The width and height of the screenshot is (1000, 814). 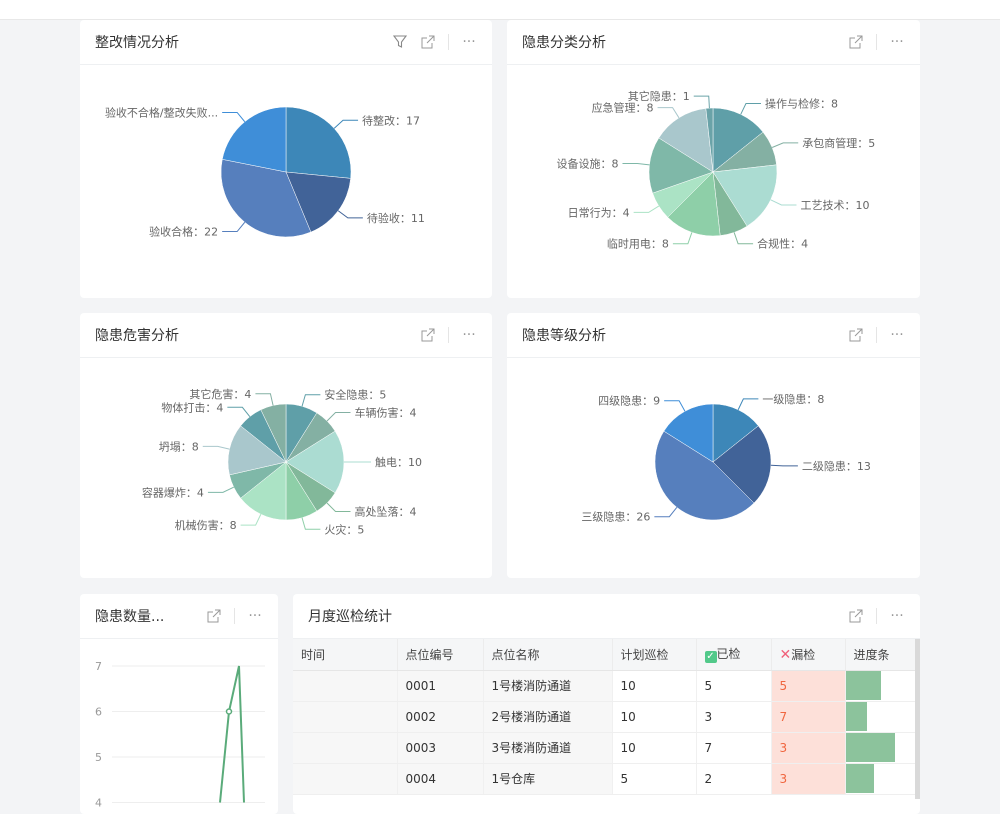 I want to click on y-tick-label: 4, so click(x=98, y=803).